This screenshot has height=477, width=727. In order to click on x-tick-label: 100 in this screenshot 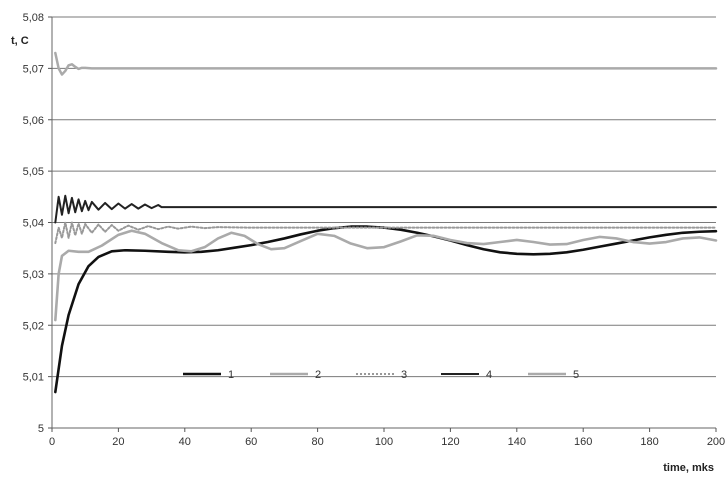, I will do `click(384, 442)`.